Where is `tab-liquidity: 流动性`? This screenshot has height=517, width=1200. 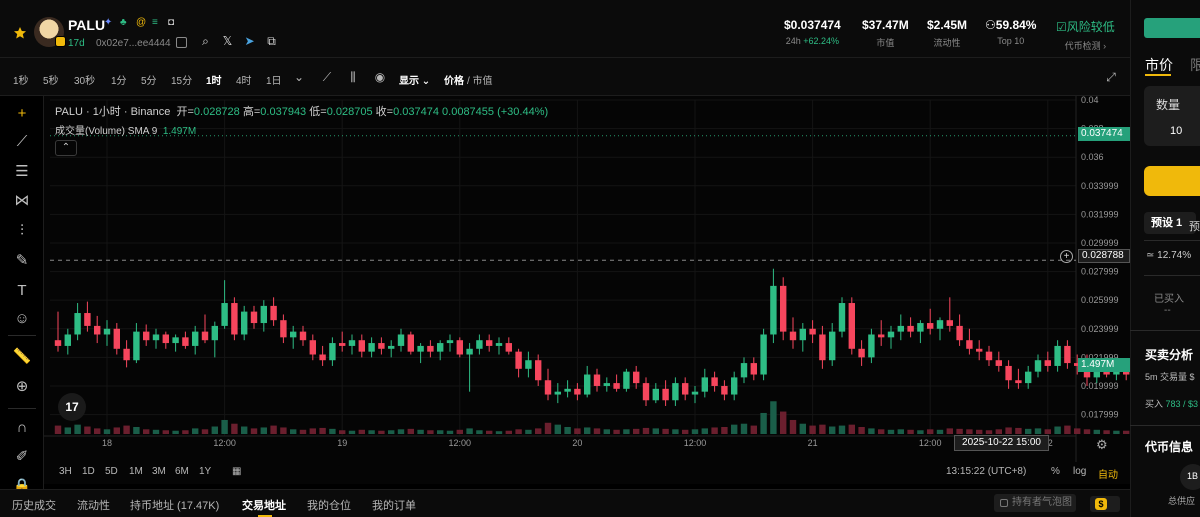 tab-liquidity: 流动性 is located at coordinates (93, 506).